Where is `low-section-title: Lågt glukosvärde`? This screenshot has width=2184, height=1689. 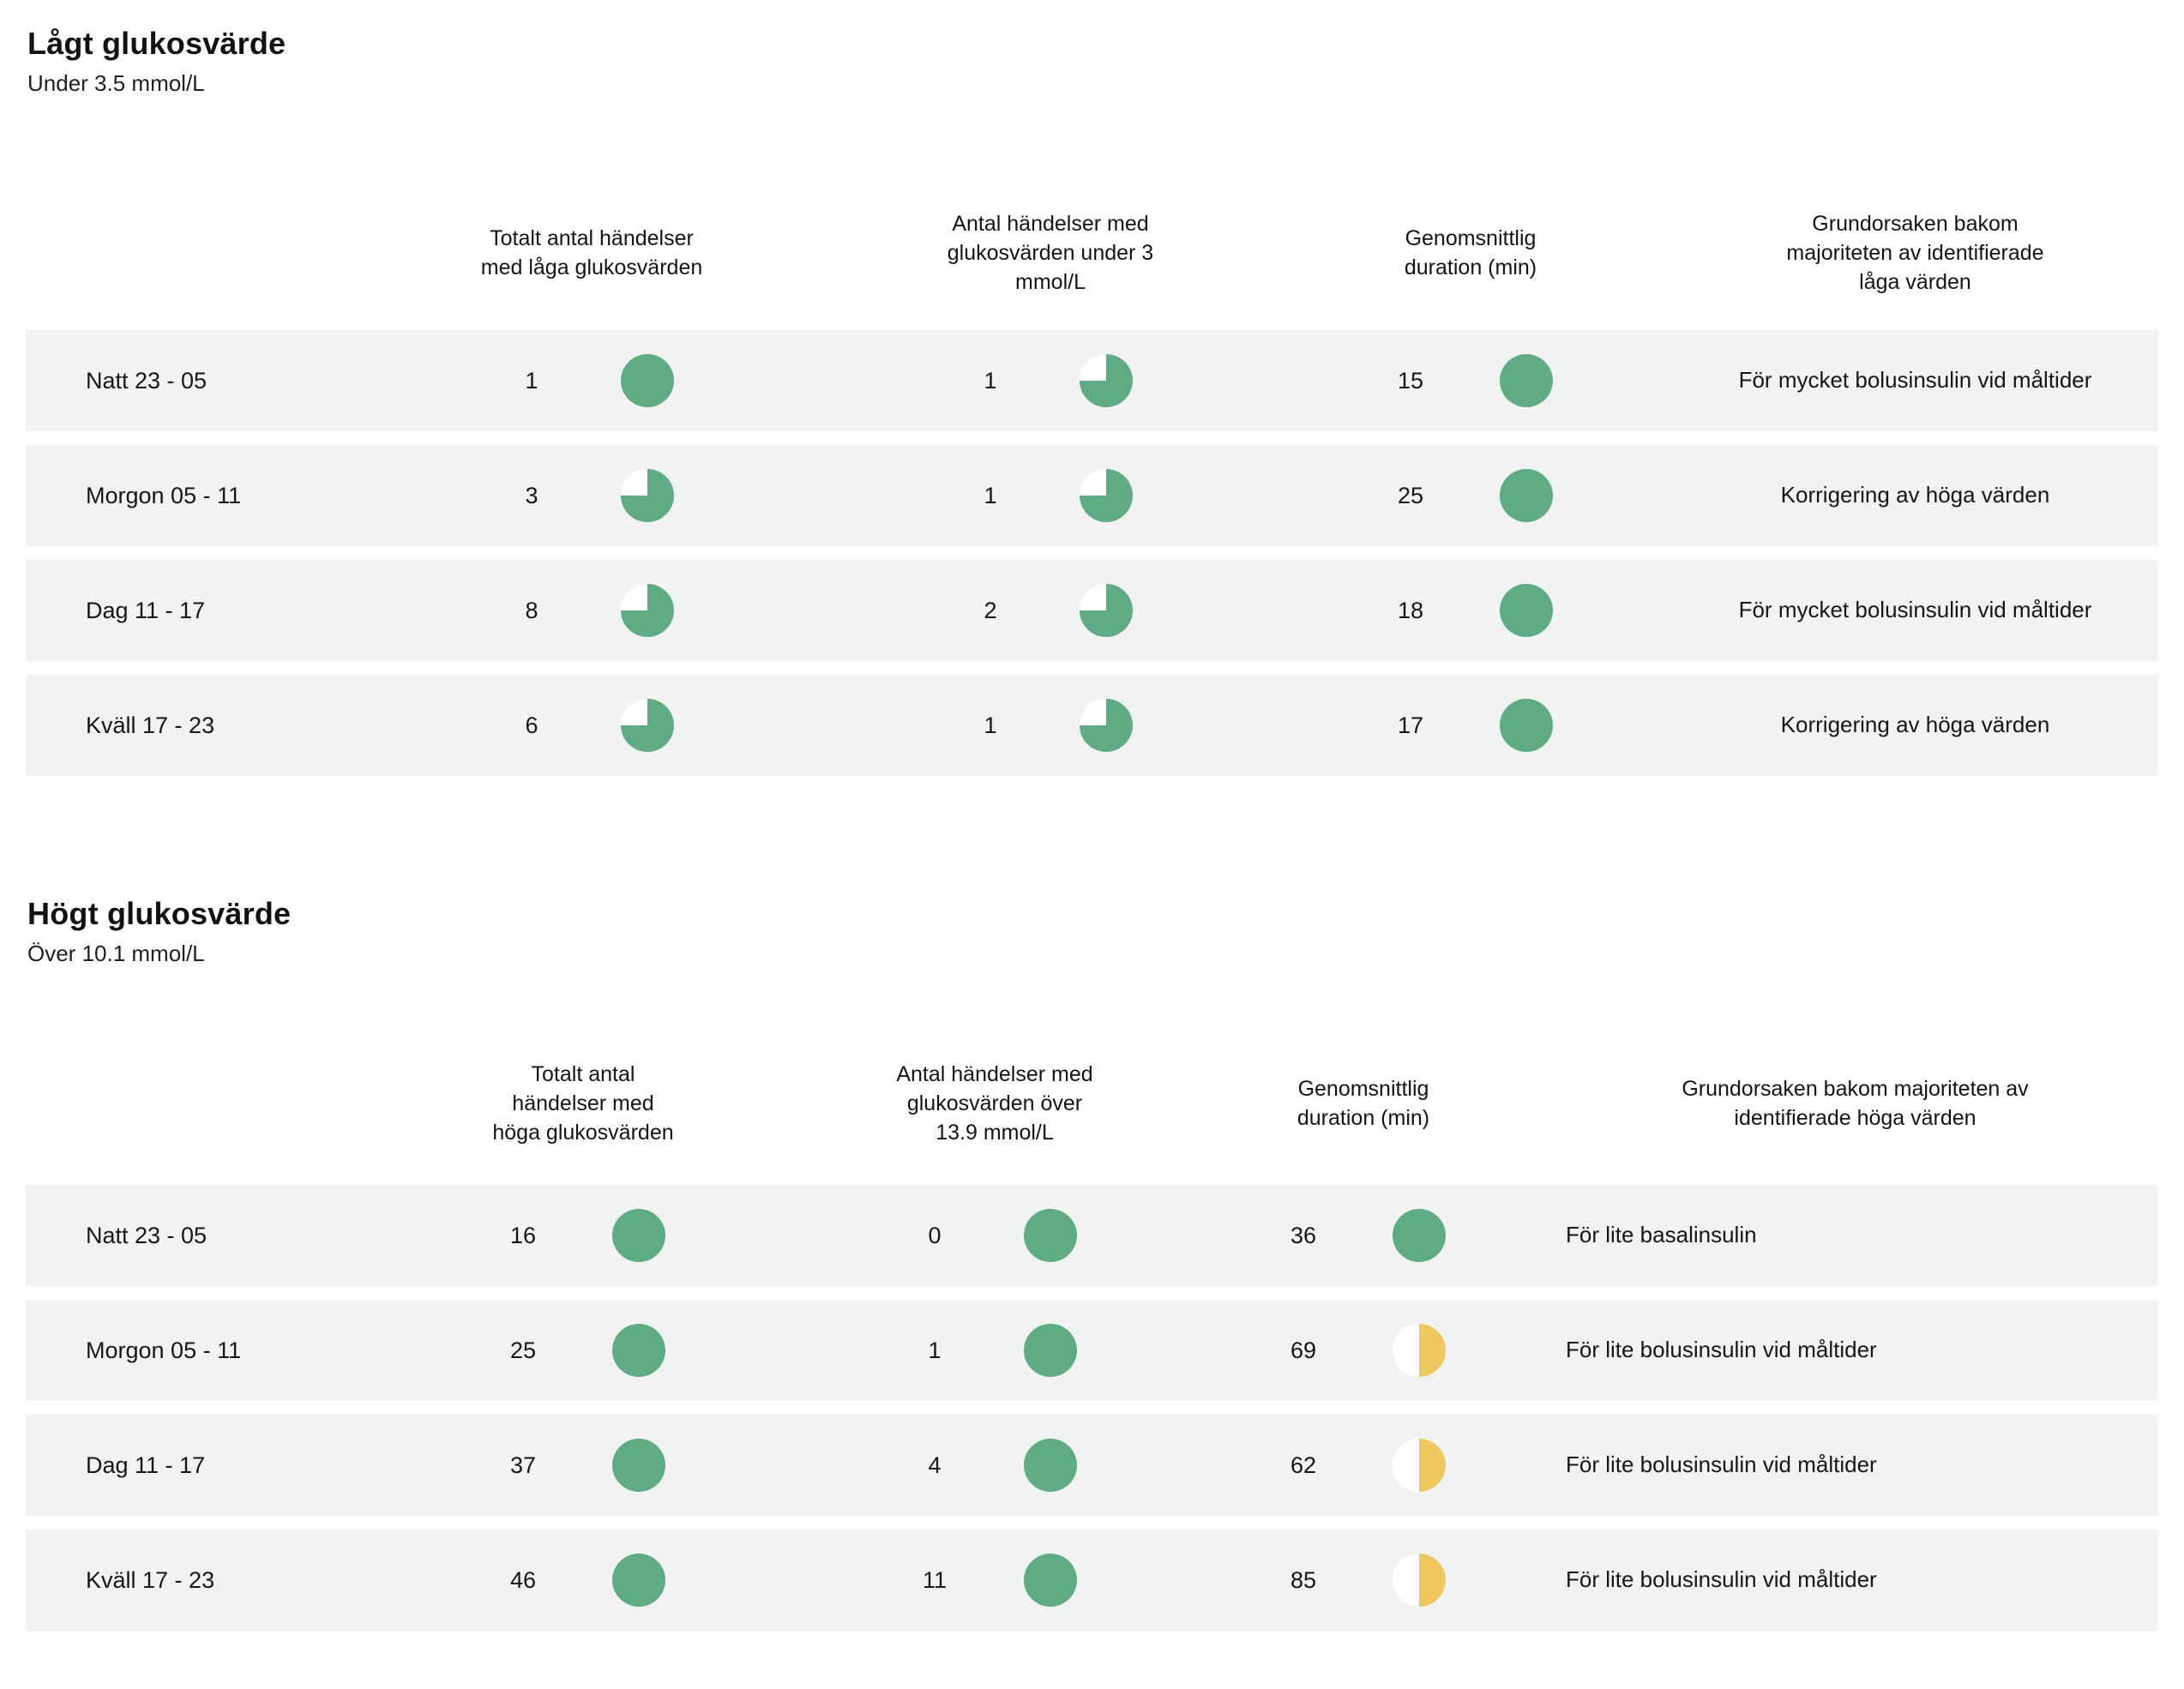
low-section-title: Lågt glukosvärde is located at coordinates (156, 43).